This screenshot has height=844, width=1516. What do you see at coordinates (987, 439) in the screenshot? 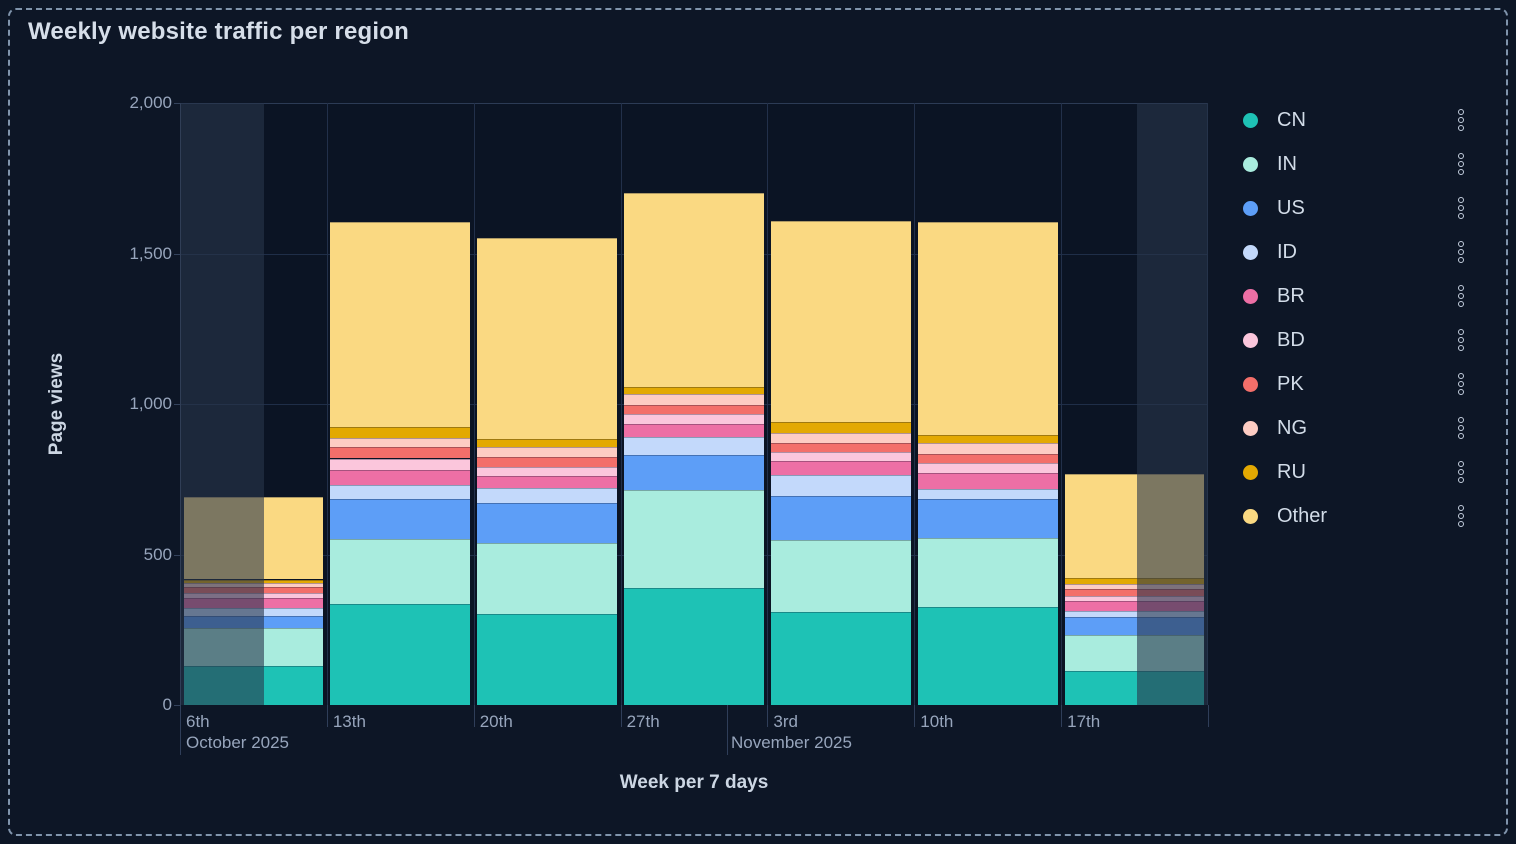
I see `bar-10th-segment-RU` at bounding box center [987, 439].